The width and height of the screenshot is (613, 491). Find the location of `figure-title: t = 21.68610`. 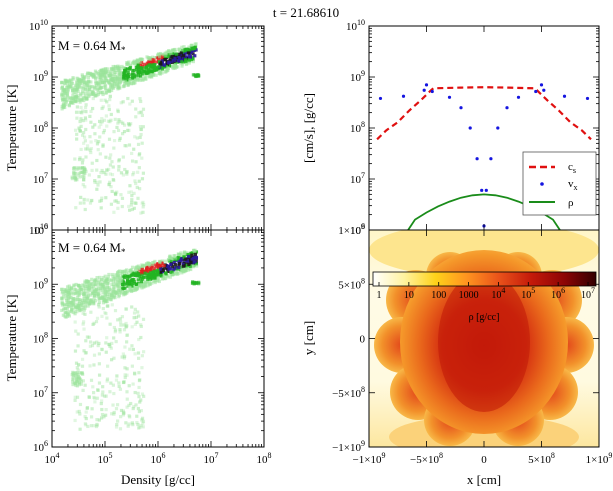

figure-title: t = 21.68610 is located at coordinates (306, 12).